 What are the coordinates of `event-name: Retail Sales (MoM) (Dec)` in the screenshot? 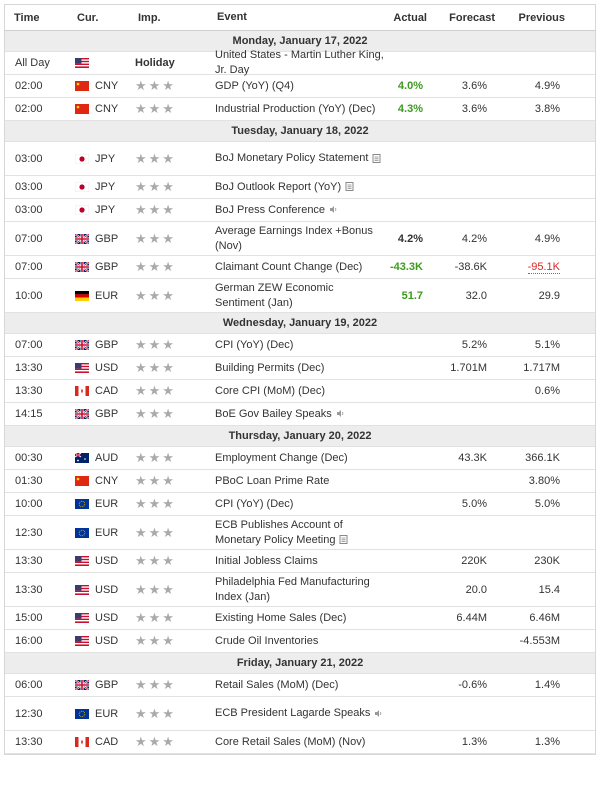 It's located at (300, 685).